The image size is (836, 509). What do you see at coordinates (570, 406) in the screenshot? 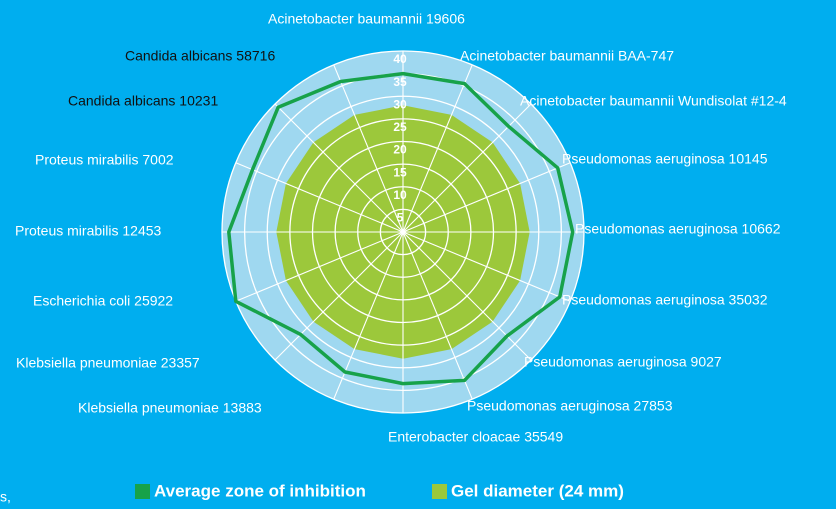
I see `category-label: Pseudomonas aeruginosa 27853` at bounding box center [570, 406].